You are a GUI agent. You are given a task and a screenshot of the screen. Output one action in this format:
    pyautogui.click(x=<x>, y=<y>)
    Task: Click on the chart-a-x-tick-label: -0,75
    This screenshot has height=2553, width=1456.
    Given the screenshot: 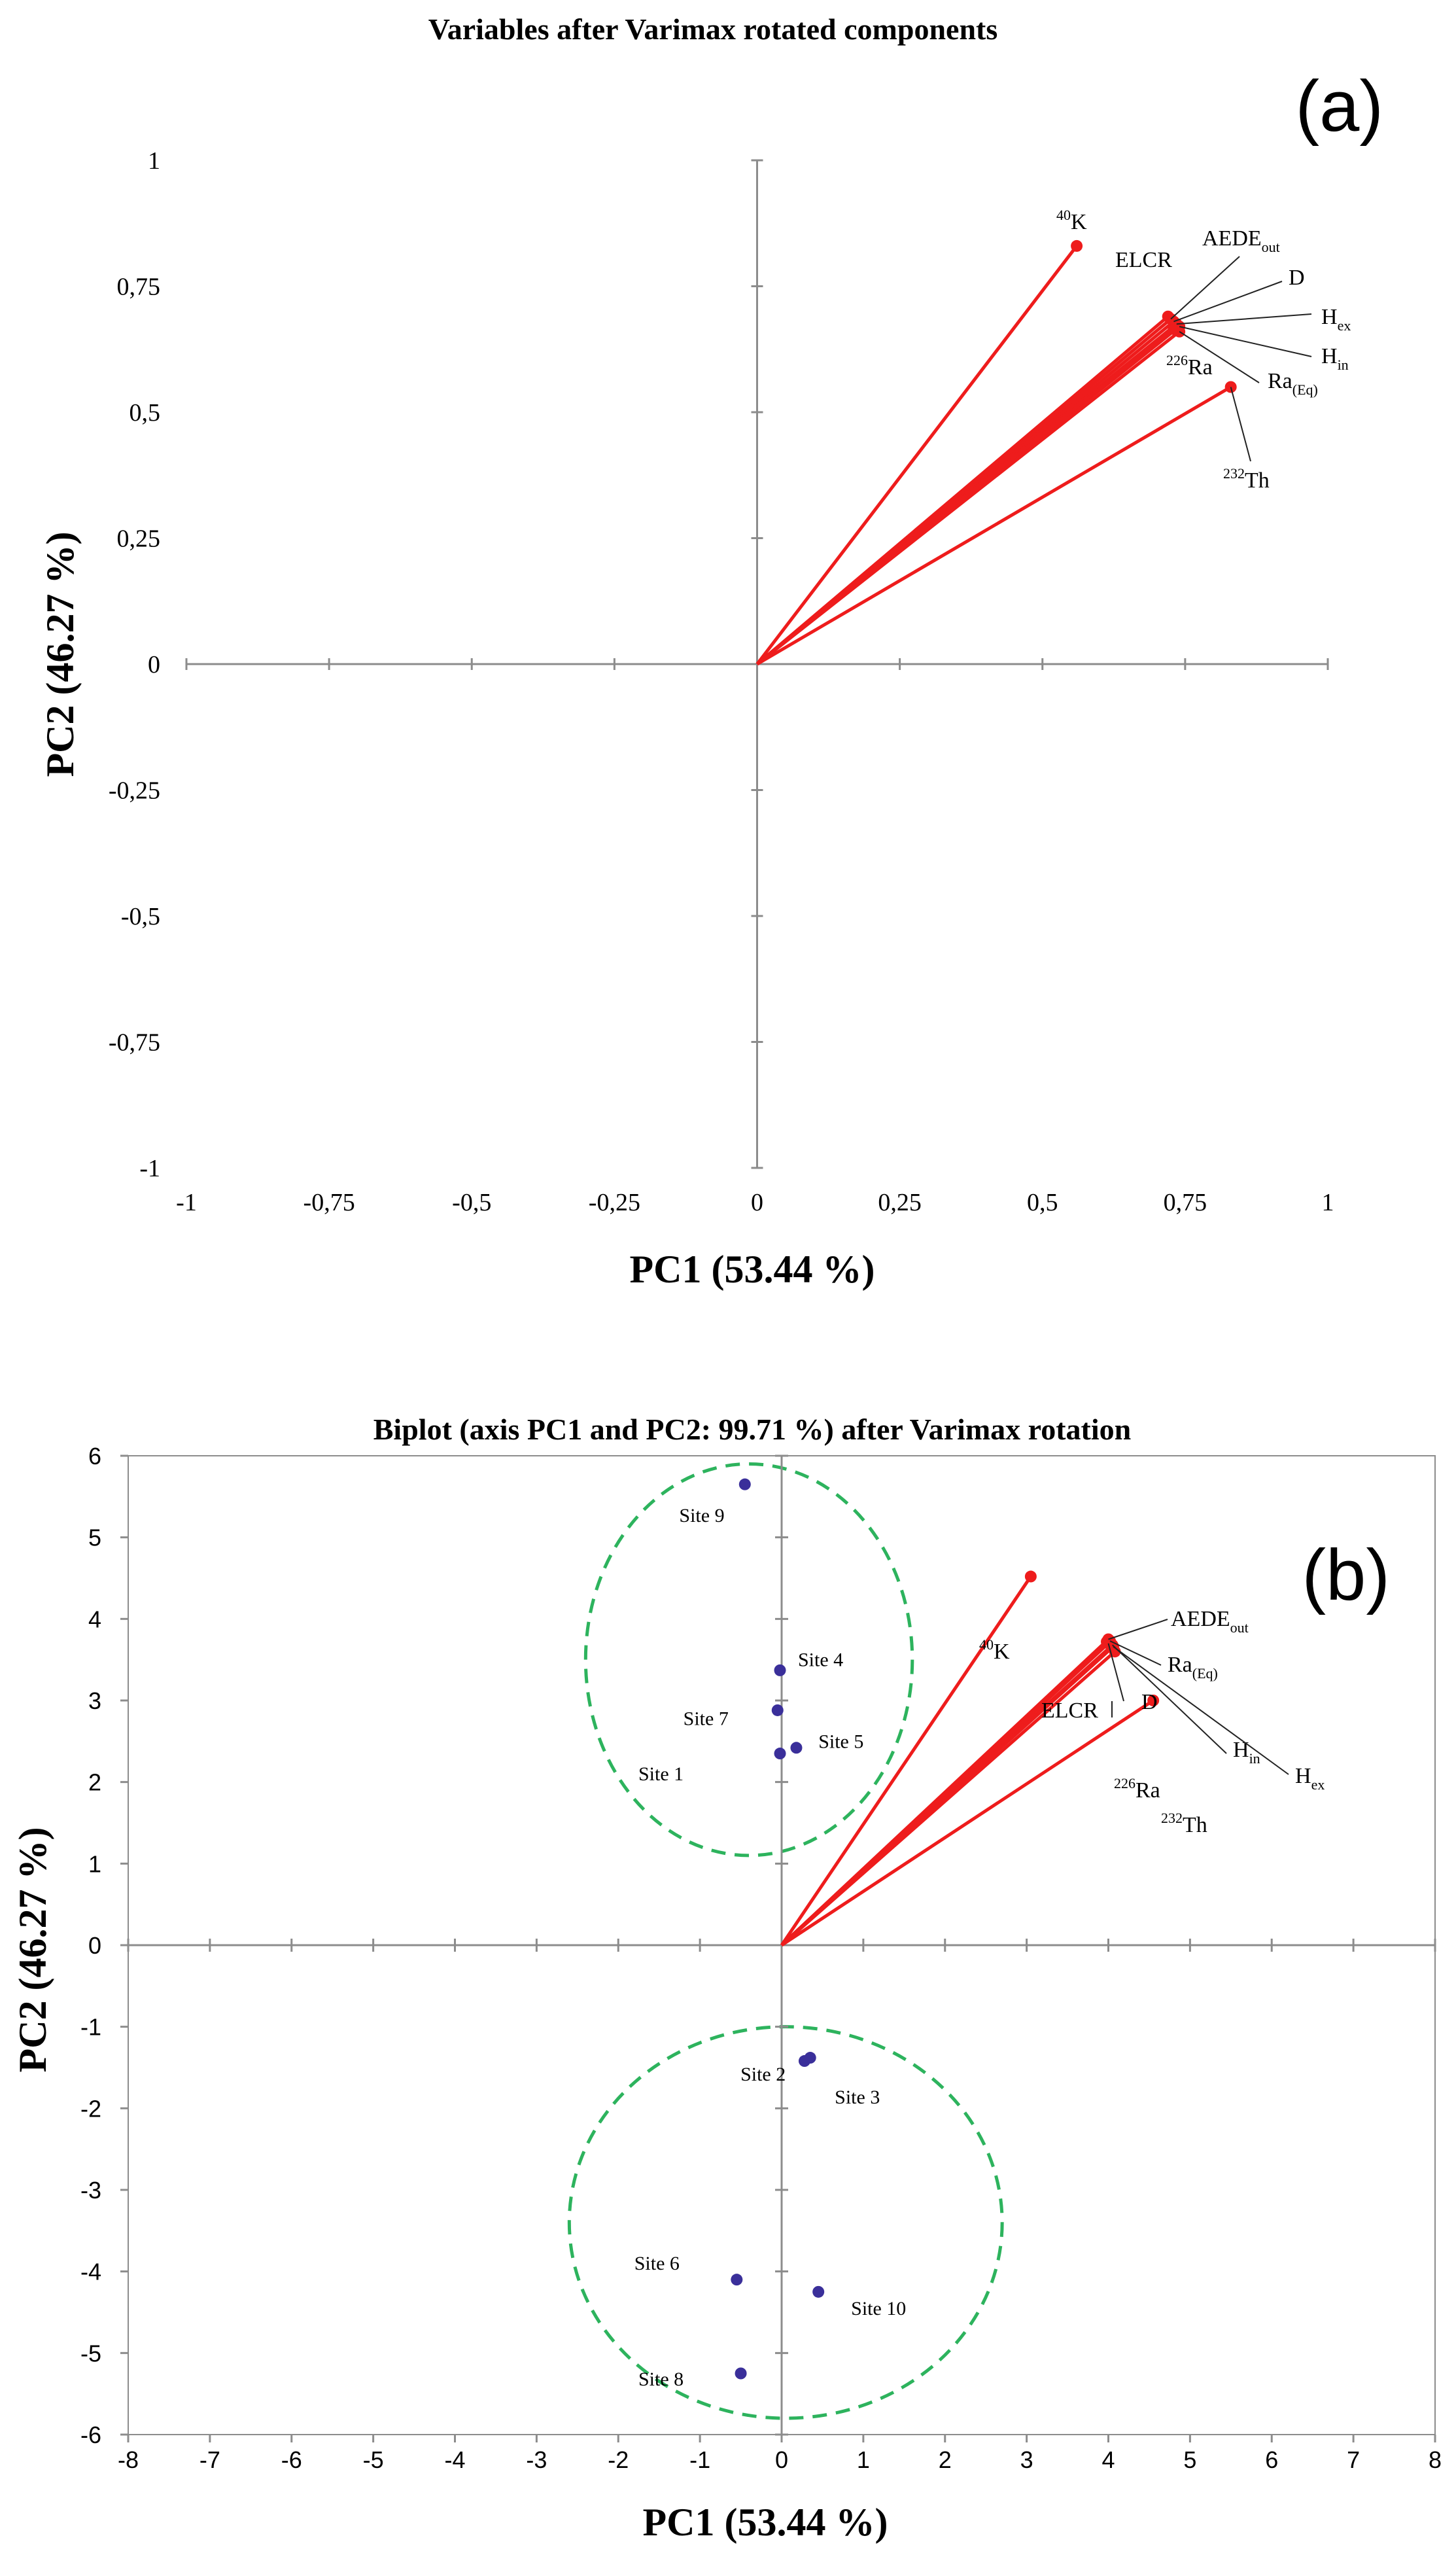 What is the action you would take?
    pyautogui.click(x=329, y=1202)
    